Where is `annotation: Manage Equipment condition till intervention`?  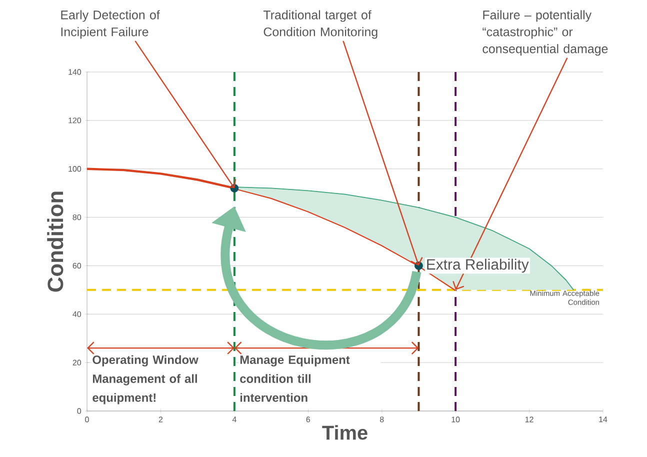 annotation: Manage Equipment condition till intervention is located at coordinates (295, 378).